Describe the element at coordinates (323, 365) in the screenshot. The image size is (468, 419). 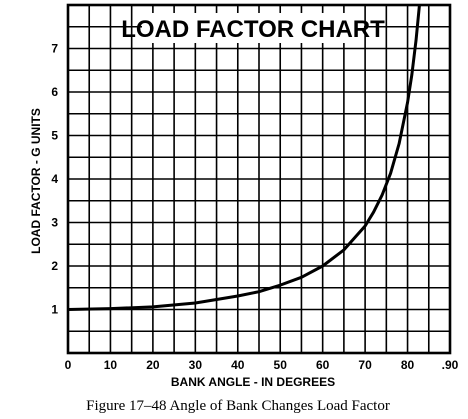
I see `x-tick-label: 60` at that location.